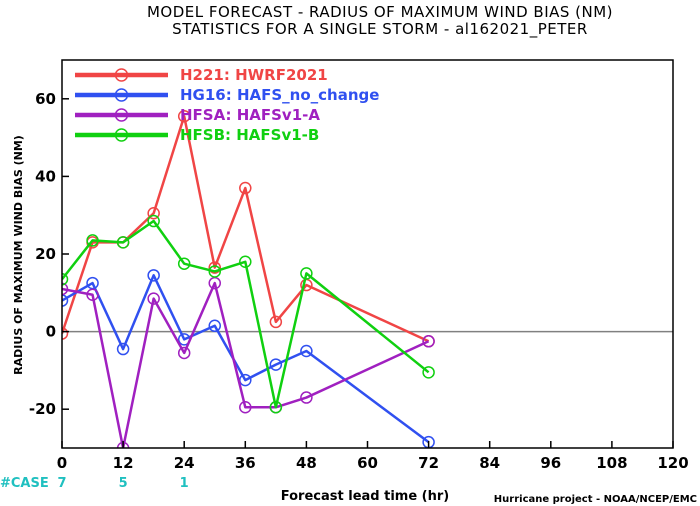 The image size is (700, 506). Describe the element at coordinates (45, 254) in the screenshot. I see `y-tick-label: 20` at that location.